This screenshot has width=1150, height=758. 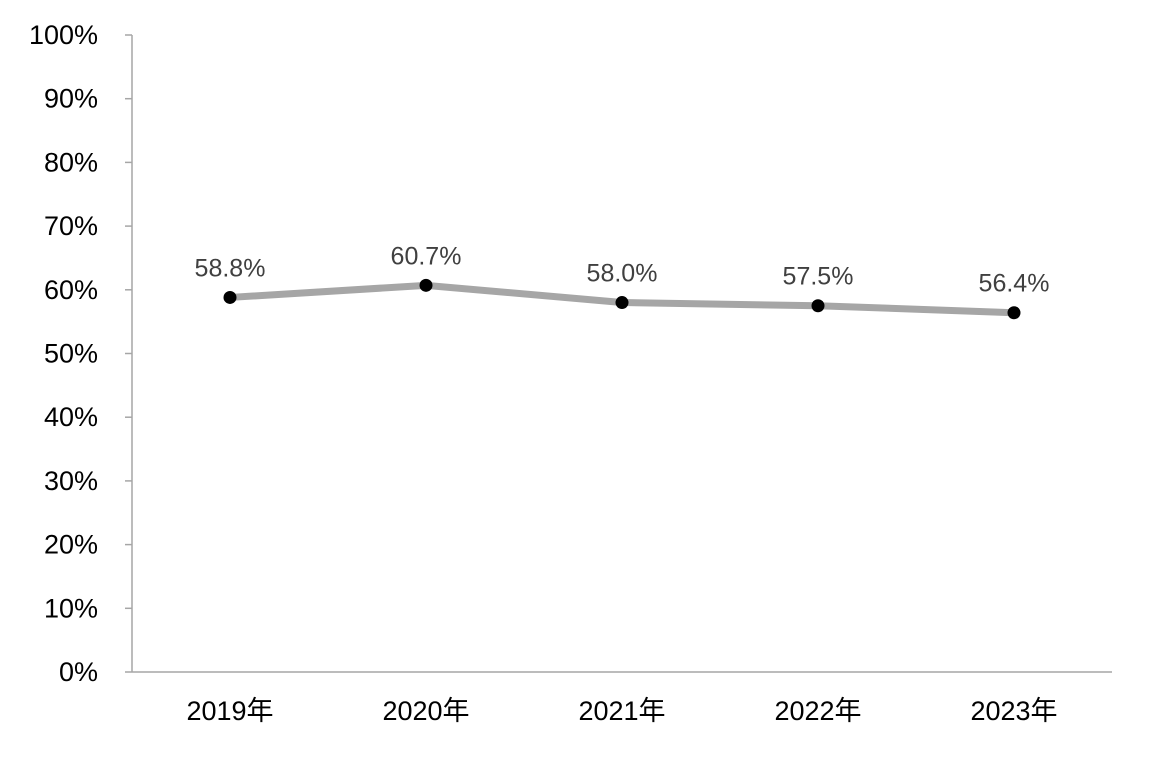 I want to click on data-label: 56.4%, so click(x=1014, y=284).